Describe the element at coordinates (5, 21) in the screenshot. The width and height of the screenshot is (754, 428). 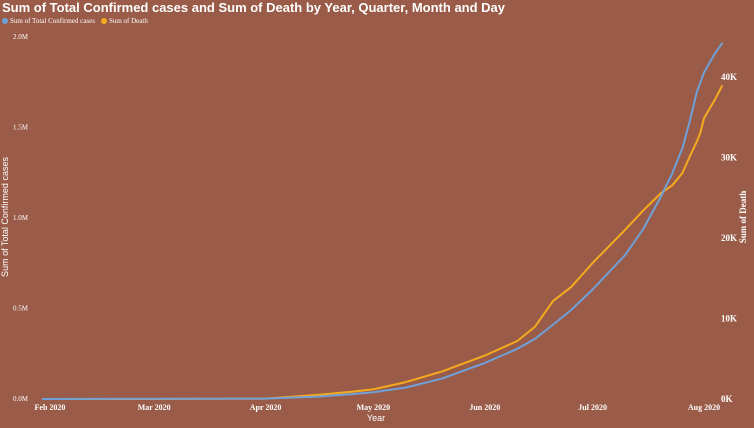
I see `legend-dot-confirmed` at that location.